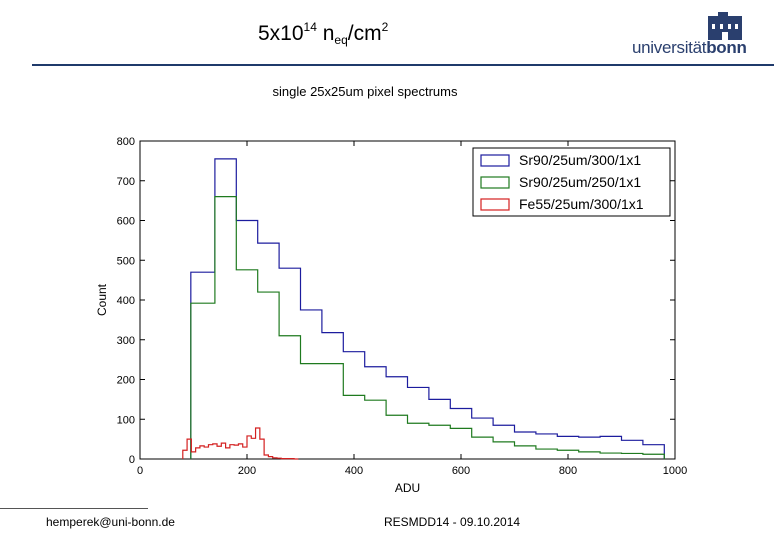 This screenshot has width=780, height=540. Describe the element at coordinates (407, 488) in the screenshot. I see `x-axis-label: ADU` at that location.